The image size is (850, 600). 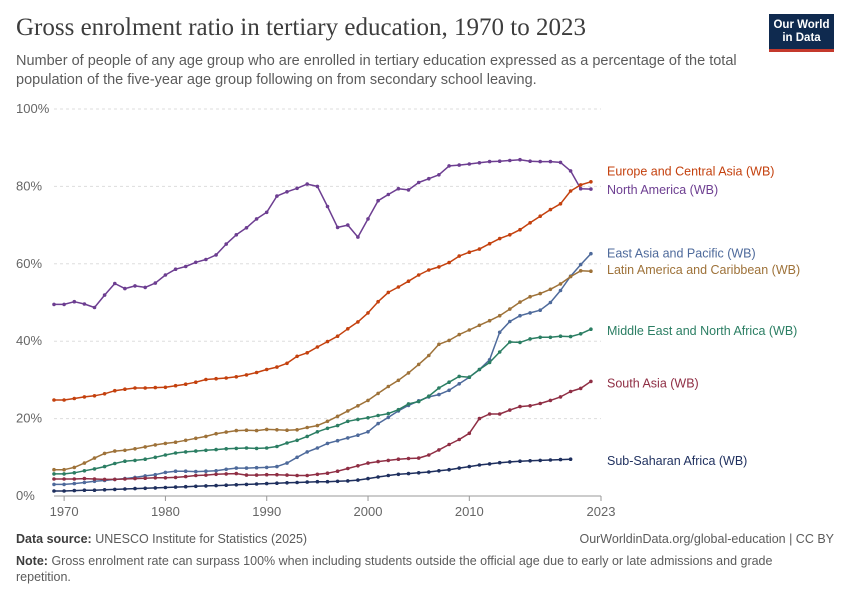 I want to click on series-line, so click(x=312, y=475).